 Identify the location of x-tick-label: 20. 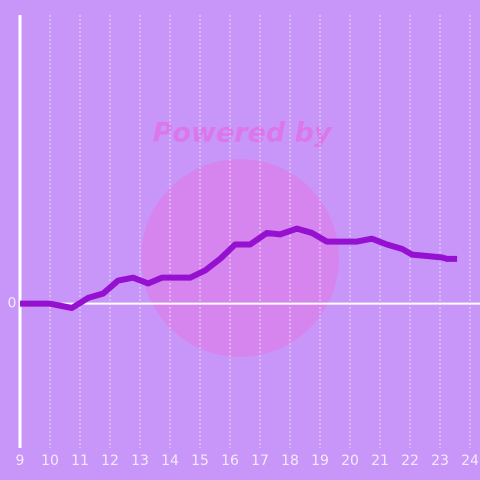
(350, 461).